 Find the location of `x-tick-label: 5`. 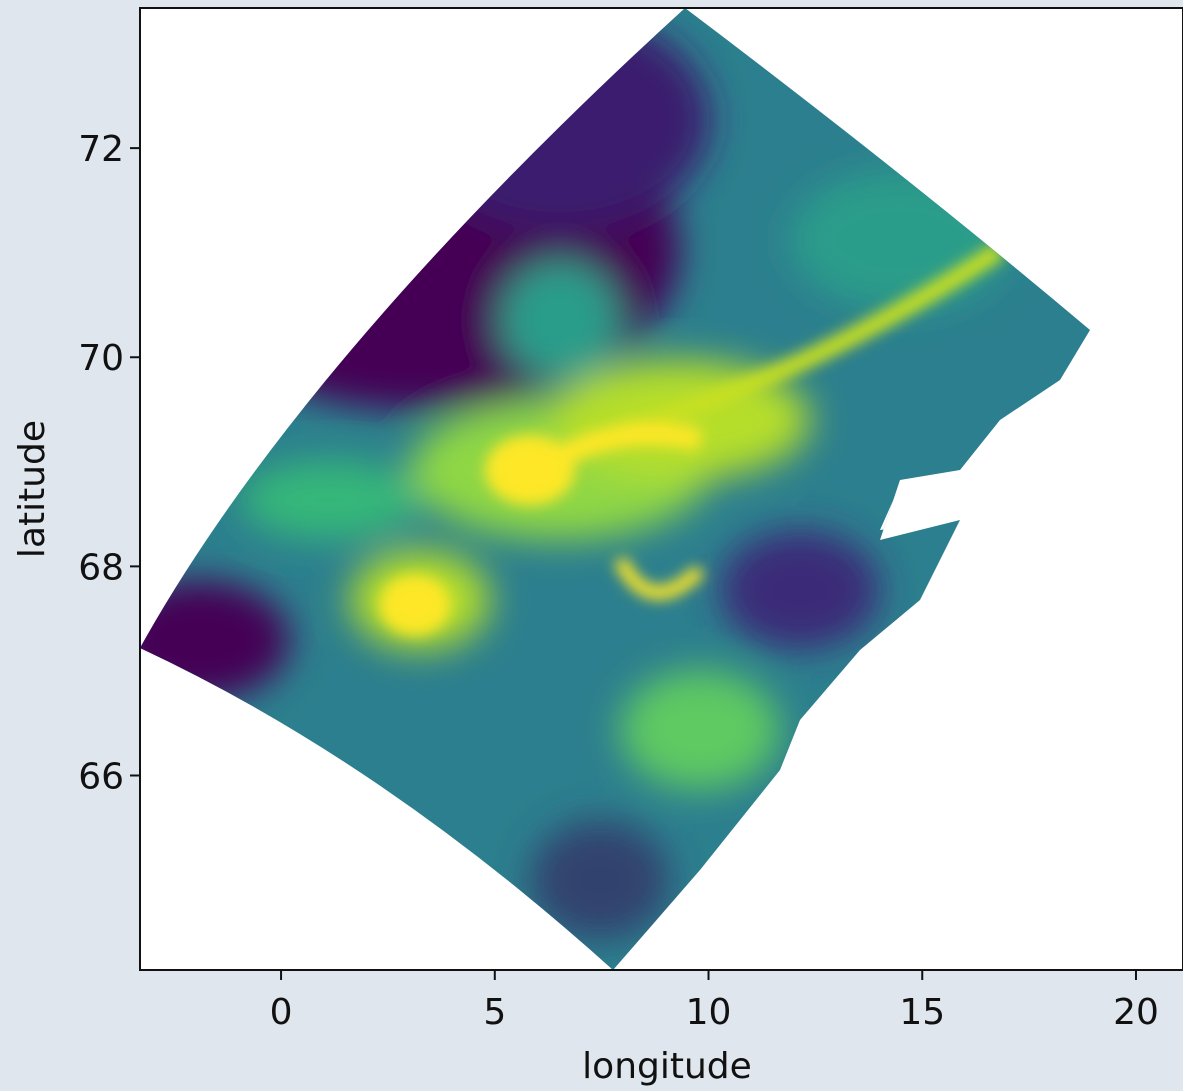

x-tick-label: 5 is located at coordinates (494, 1012).